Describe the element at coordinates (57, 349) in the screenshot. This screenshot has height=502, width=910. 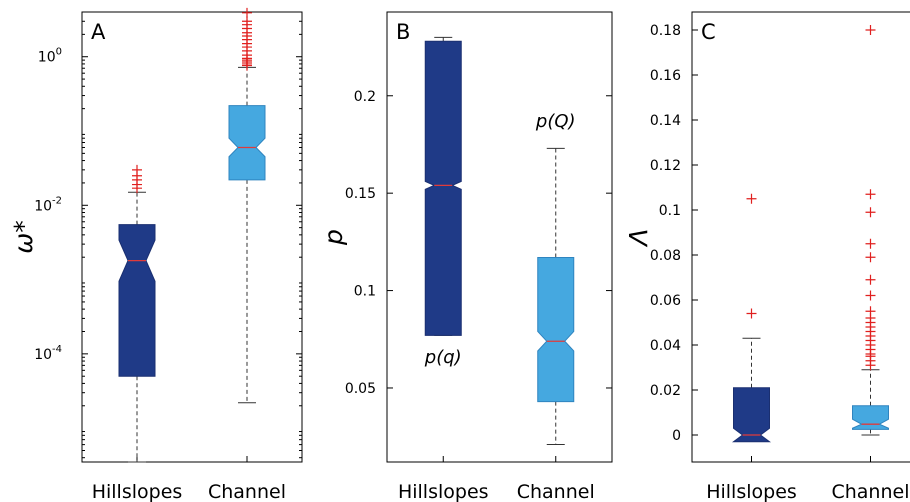
I see `y-tick-exponent: -4` at that location.